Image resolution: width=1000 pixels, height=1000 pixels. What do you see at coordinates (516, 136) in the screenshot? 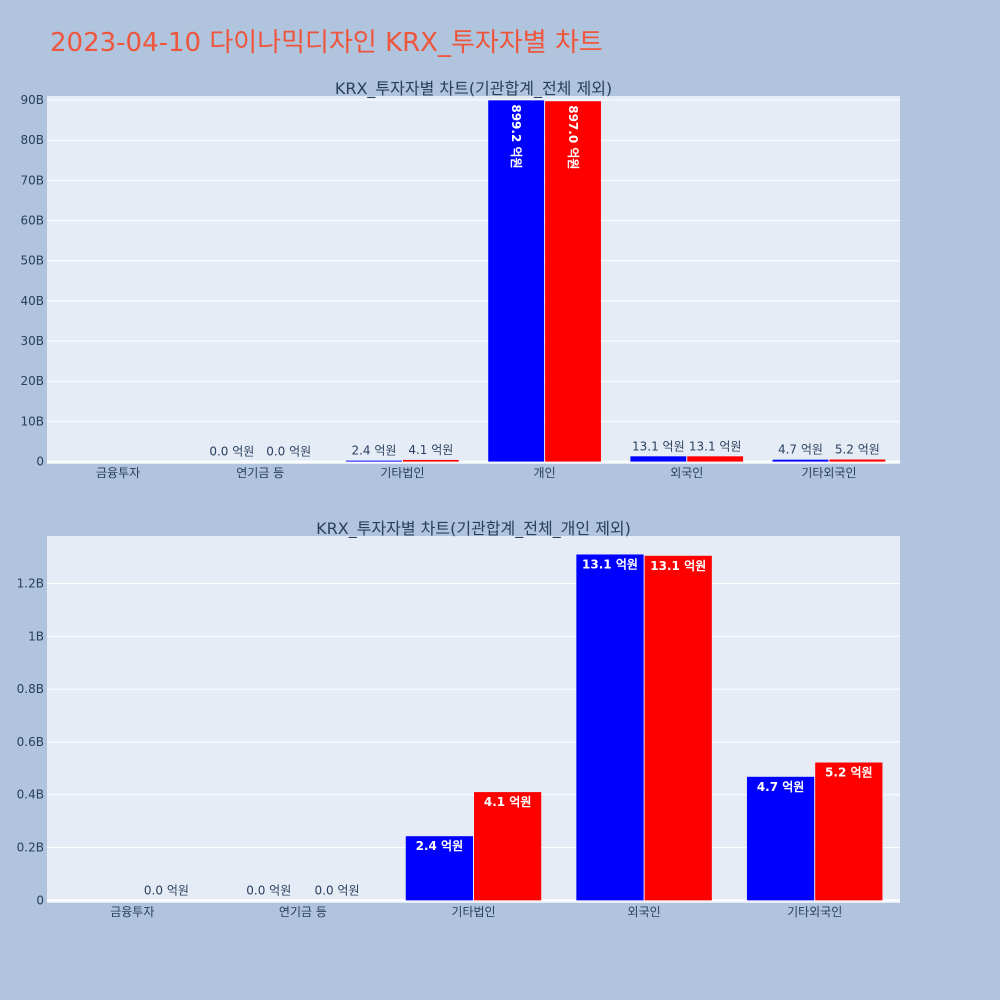
I see `data-label: 899.2 억원` at bounding box center [516, 136].